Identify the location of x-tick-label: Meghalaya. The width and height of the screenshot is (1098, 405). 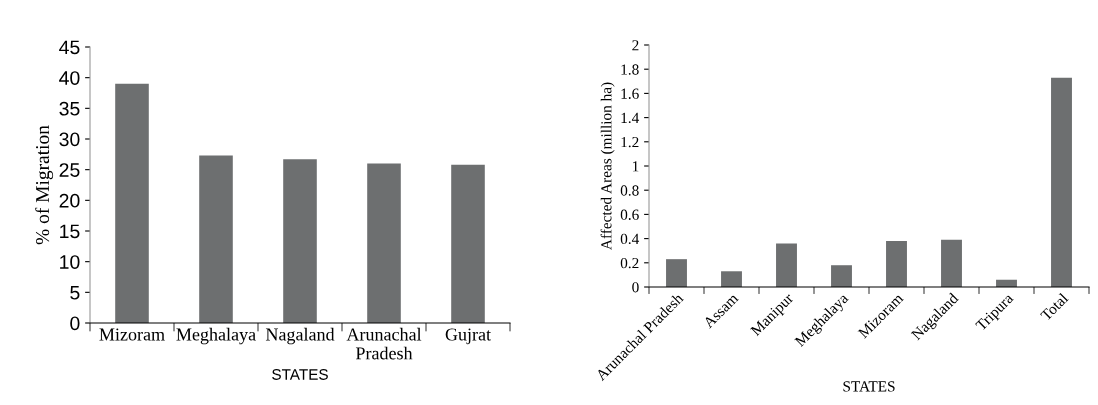
(216, 336).